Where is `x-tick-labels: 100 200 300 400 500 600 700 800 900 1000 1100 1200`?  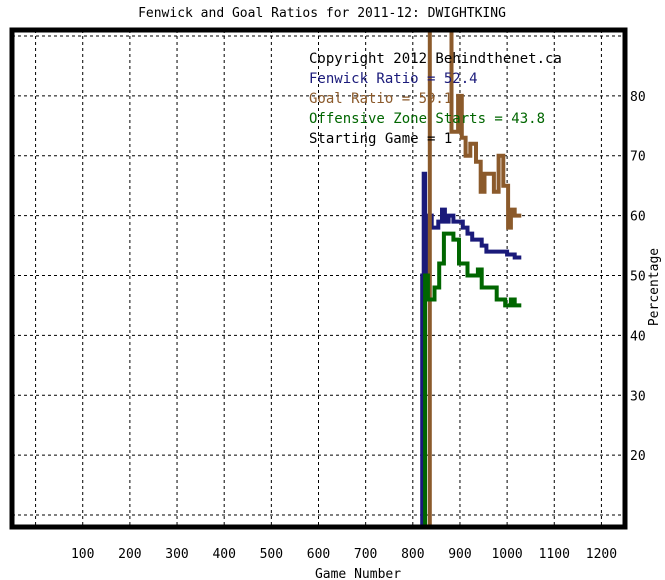 x-tick-labels: 100 200 300 400 500 600 700 800 900 1000 1100 1200 is located at coordinates (344, 554).